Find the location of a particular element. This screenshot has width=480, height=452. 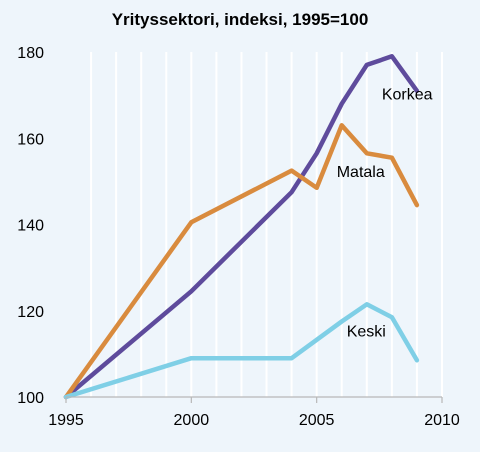

x-tick-label: 2000 is located at coordinates (192, 420).